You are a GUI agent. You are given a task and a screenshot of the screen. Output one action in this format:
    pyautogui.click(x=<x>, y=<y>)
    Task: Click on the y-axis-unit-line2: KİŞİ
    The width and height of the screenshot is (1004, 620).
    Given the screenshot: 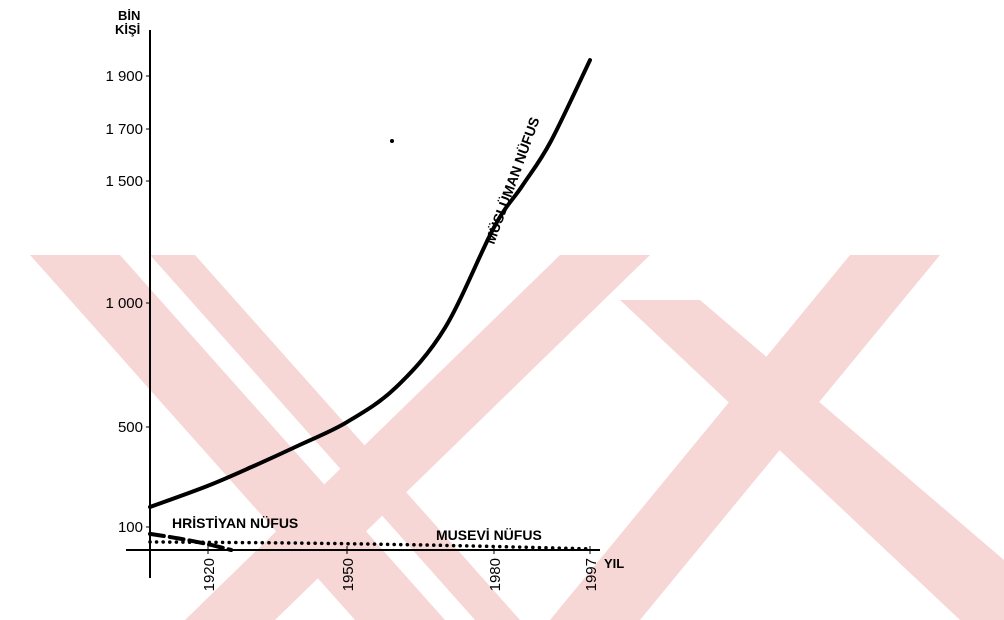 What is the action you would take?
    pyautogui.click(x=127, y=29)
    